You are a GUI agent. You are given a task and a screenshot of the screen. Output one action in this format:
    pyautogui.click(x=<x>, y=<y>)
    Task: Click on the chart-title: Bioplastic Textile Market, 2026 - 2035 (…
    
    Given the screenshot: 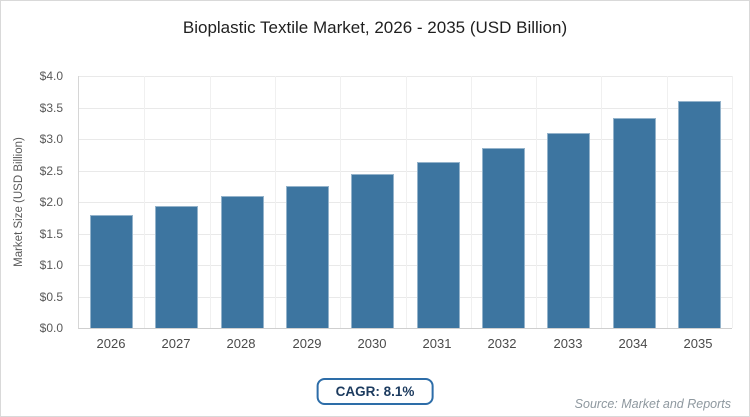 What is the action you would take?
    pyautogui.click(x=375, y=27)
    